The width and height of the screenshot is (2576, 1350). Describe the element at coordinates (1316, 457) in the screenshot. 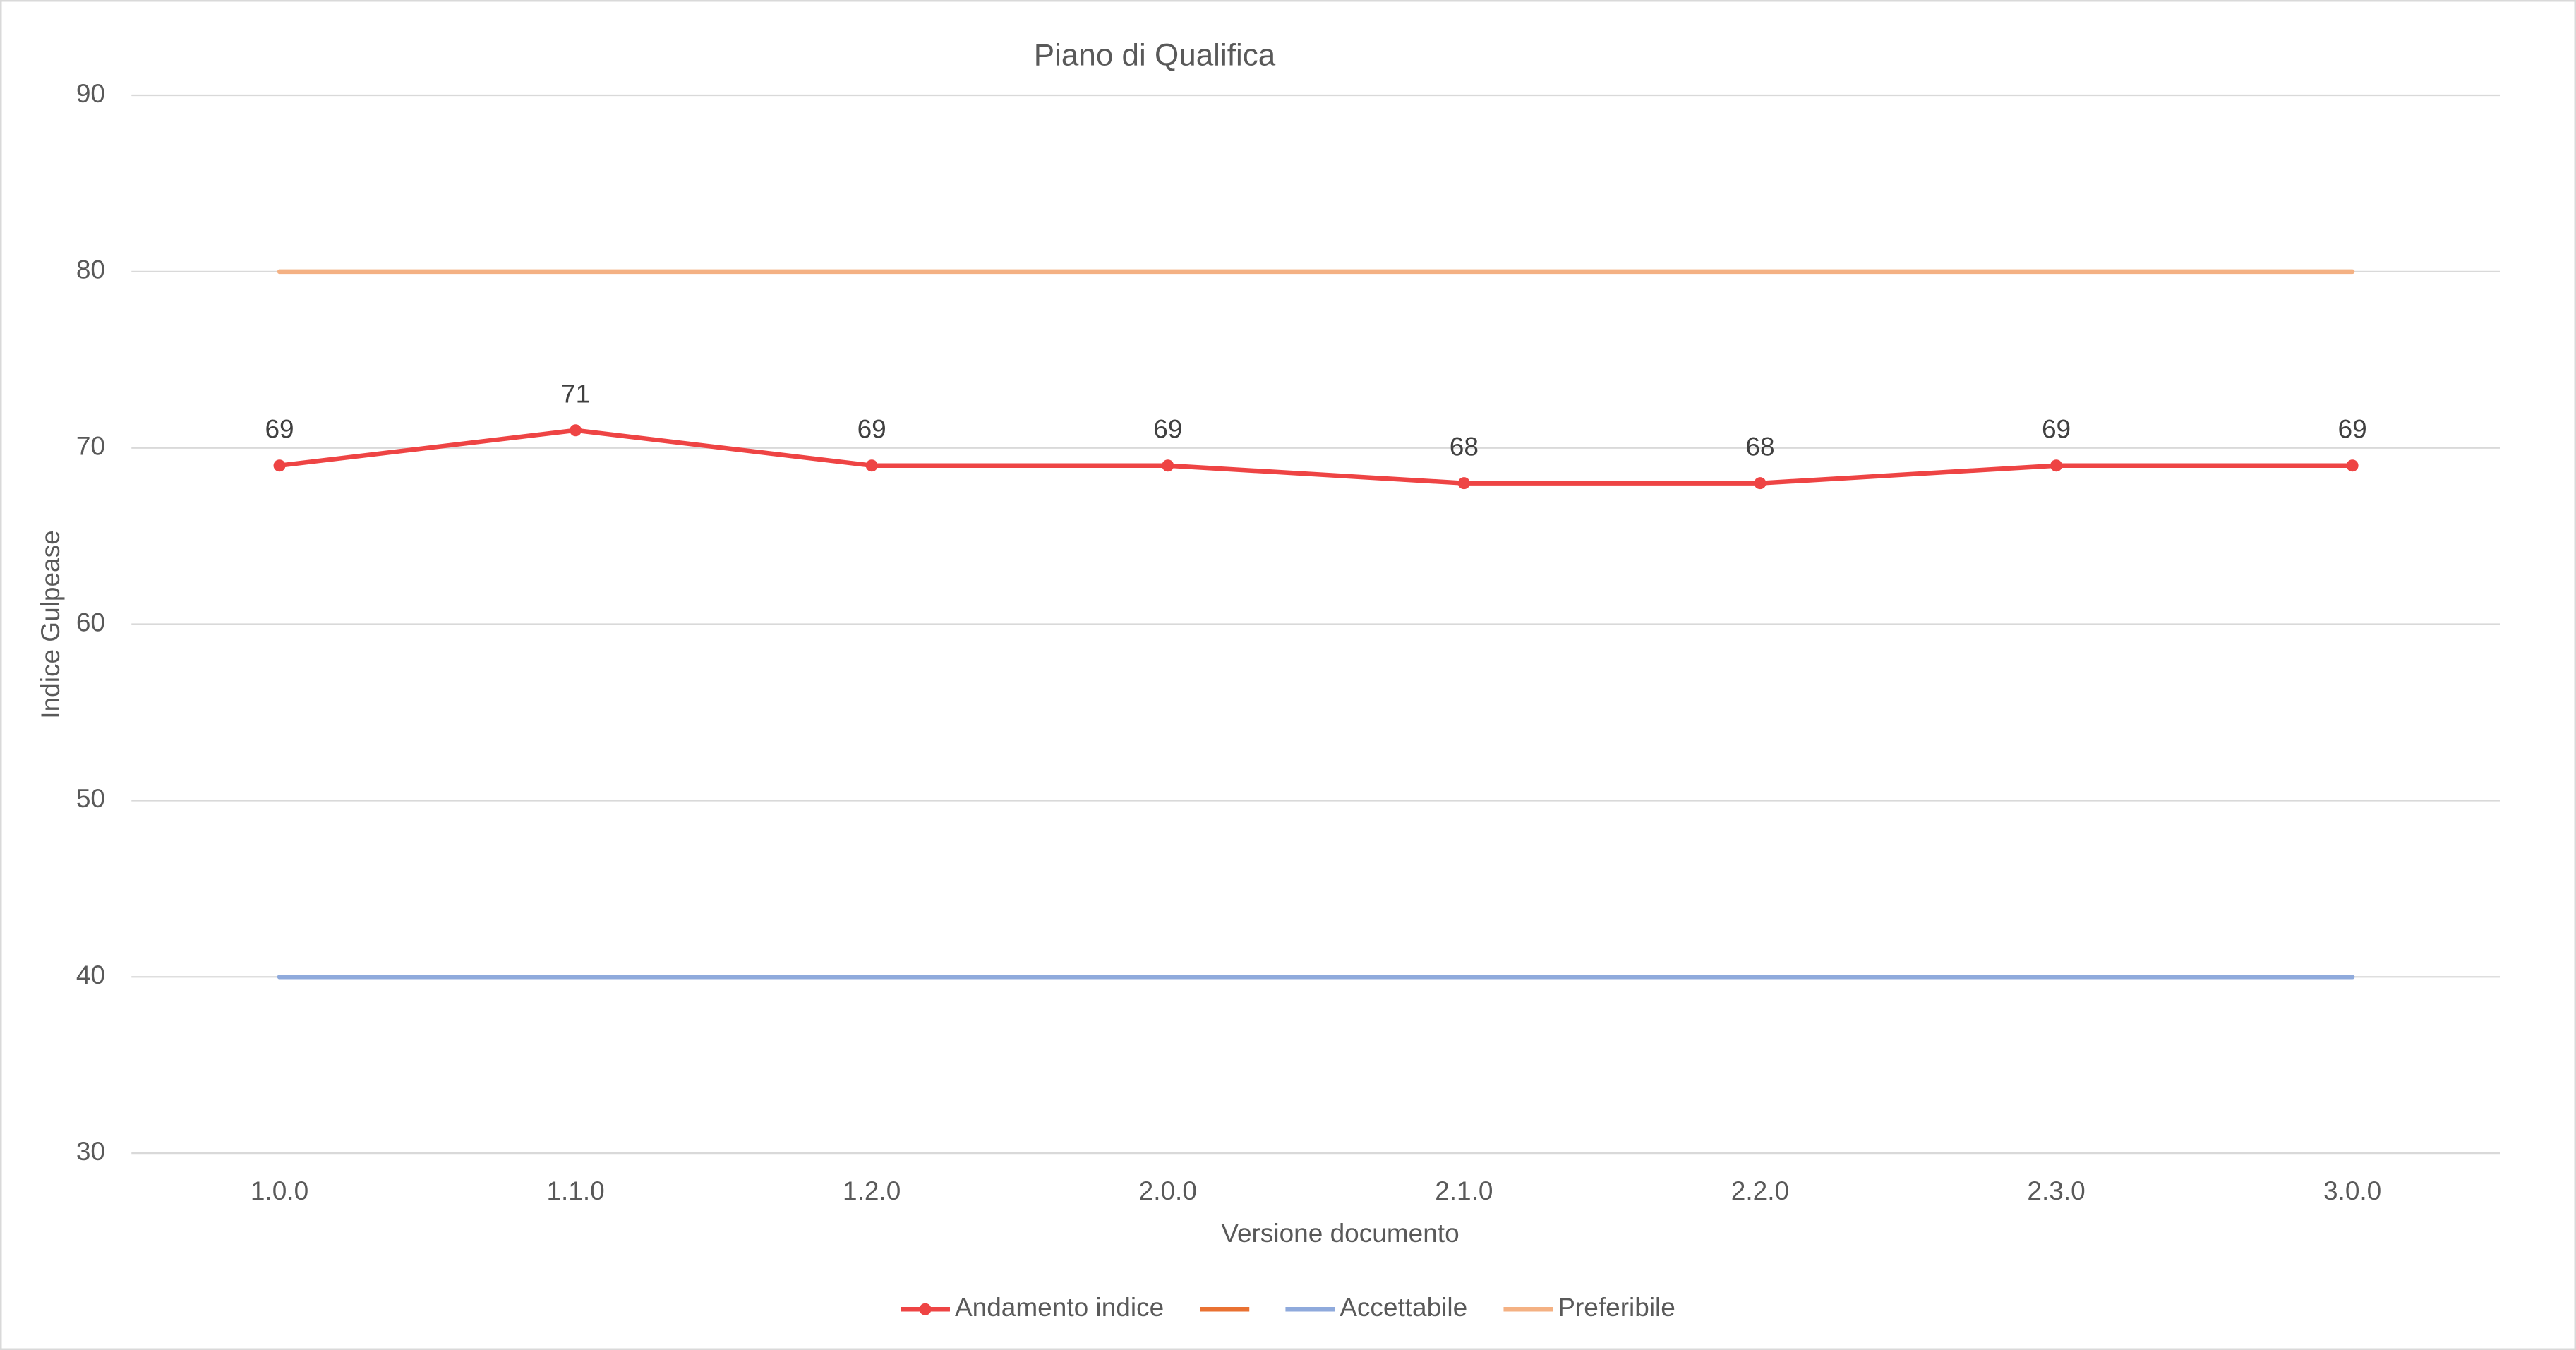

I see `series-line` at that location.